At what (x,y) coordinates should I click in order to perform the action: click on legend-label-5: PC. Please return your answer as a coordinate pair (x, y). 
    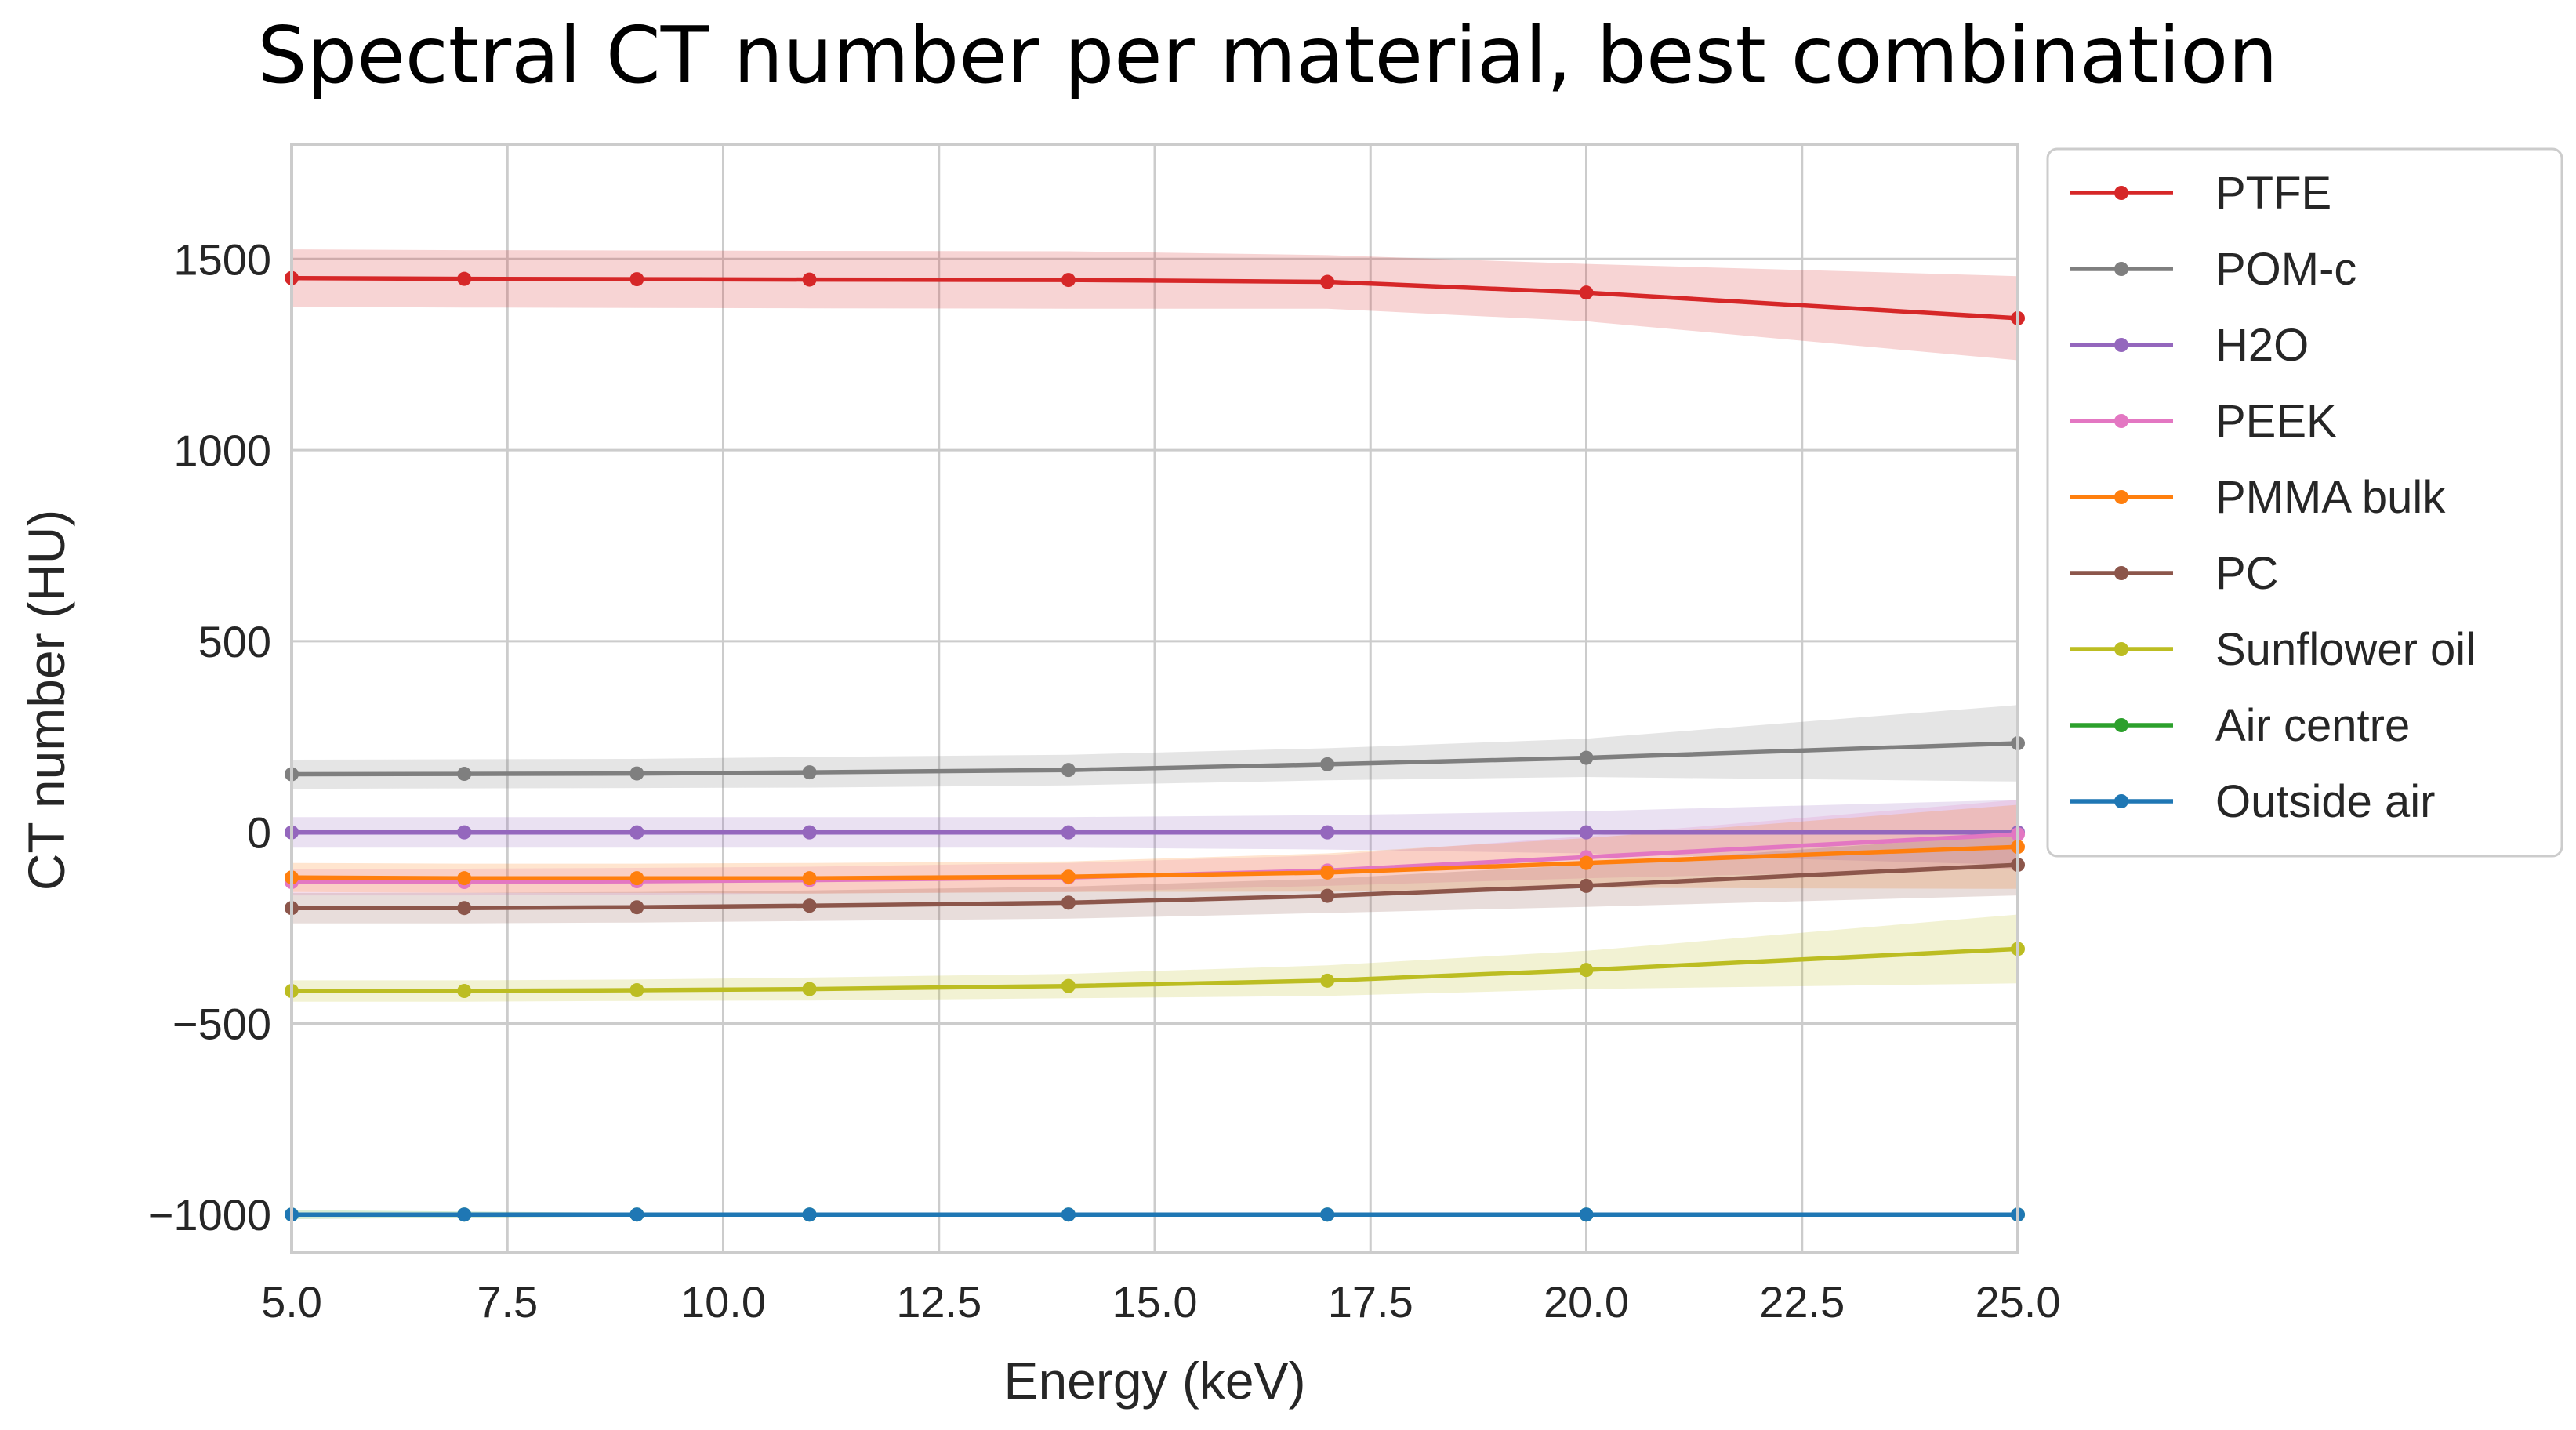
    Looking at the image, I should click on (2247, 573).